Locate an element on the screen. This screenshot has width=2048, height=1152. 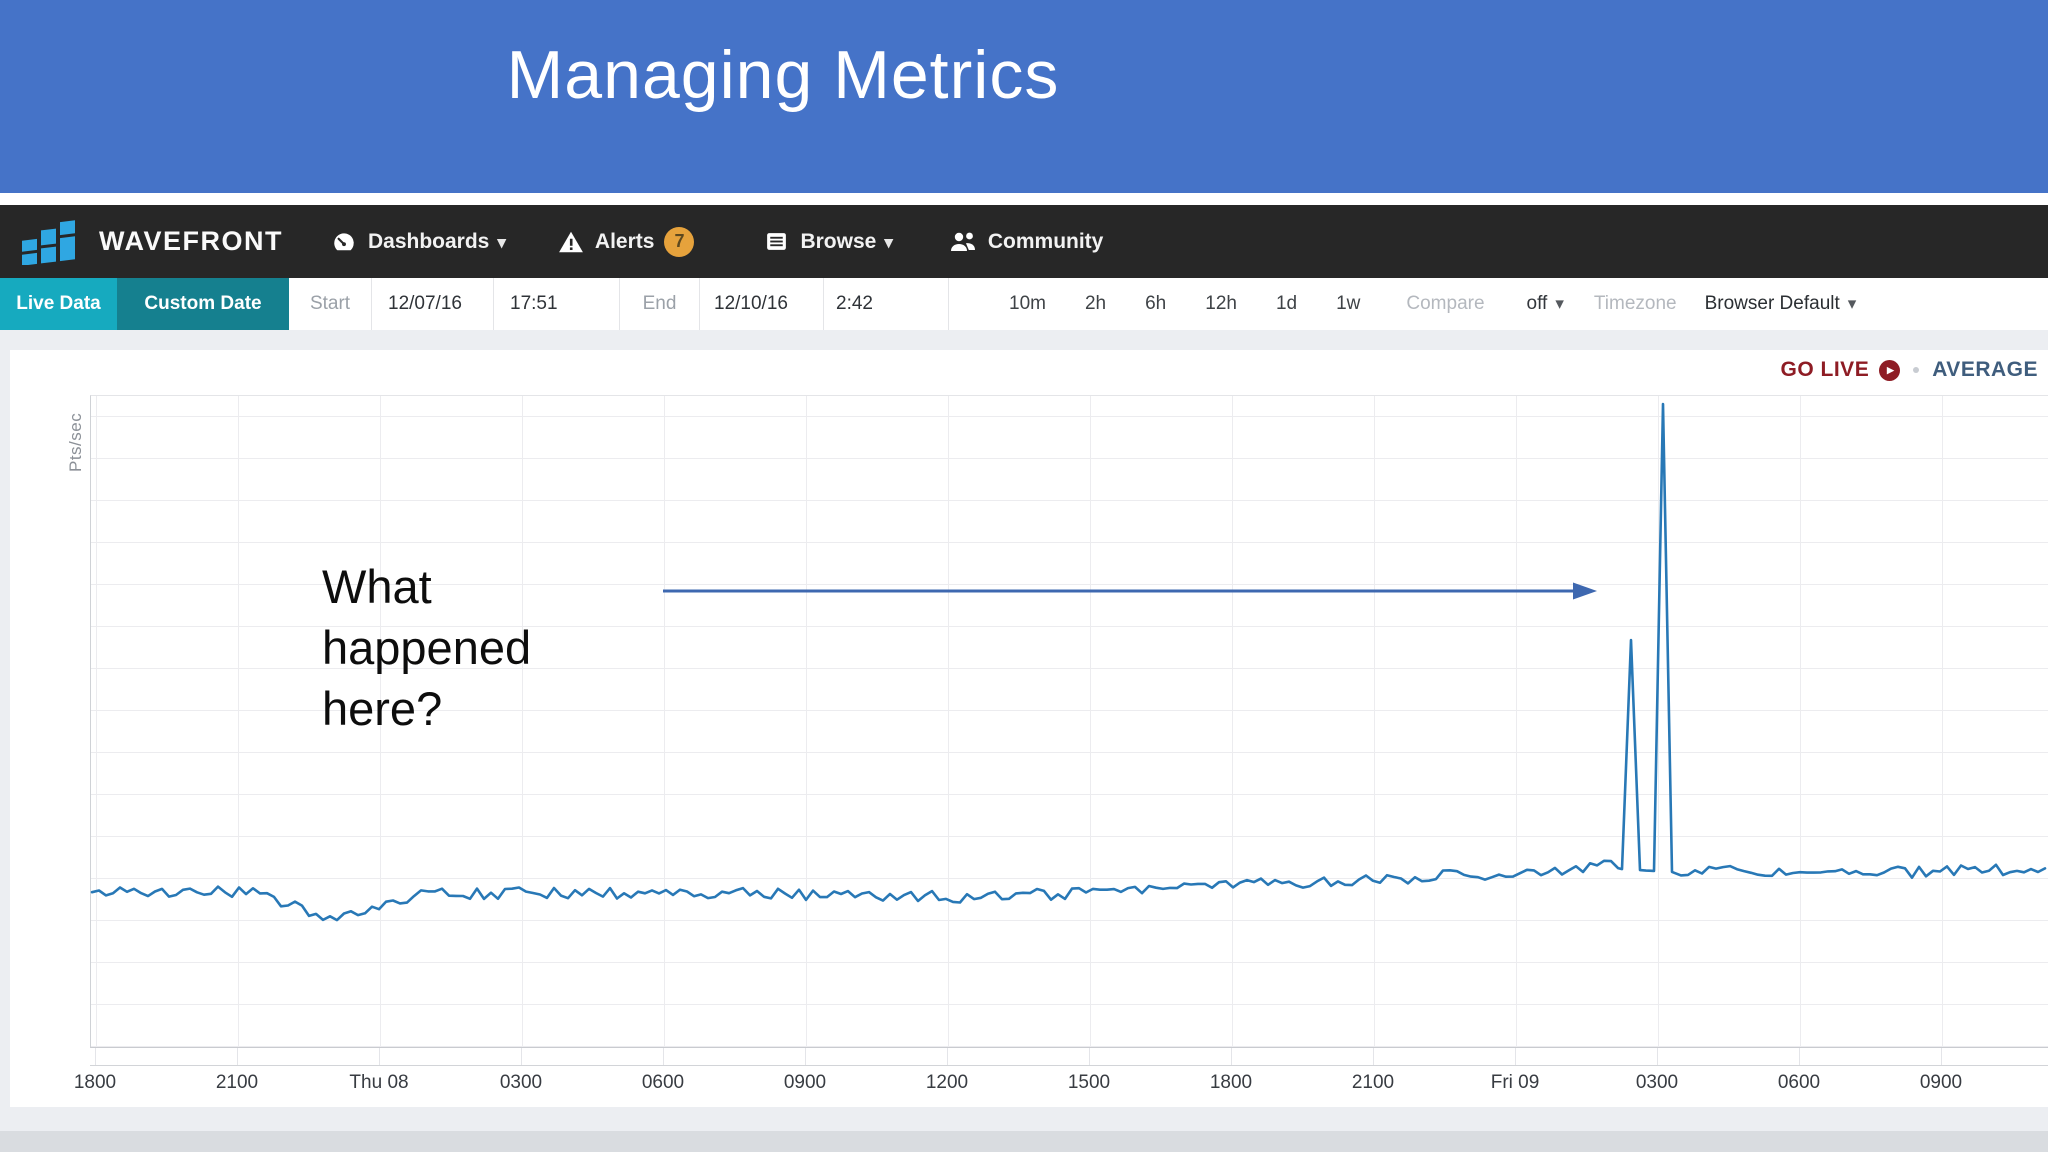
timezone-value: Browser Default is located at coordinates (1772, 303).